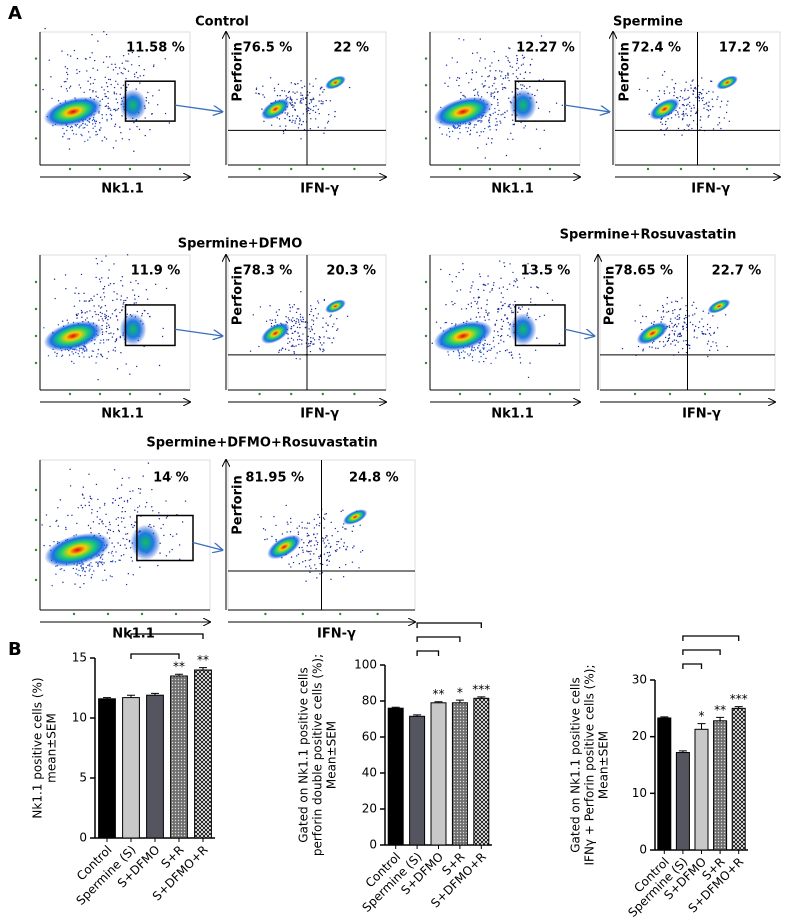 Image resolution: width=787 pixels, height=921 pixels. Describe the element at coordinates (365, 665) in the screenshot. I see `y-tick-label: 100` at that location.